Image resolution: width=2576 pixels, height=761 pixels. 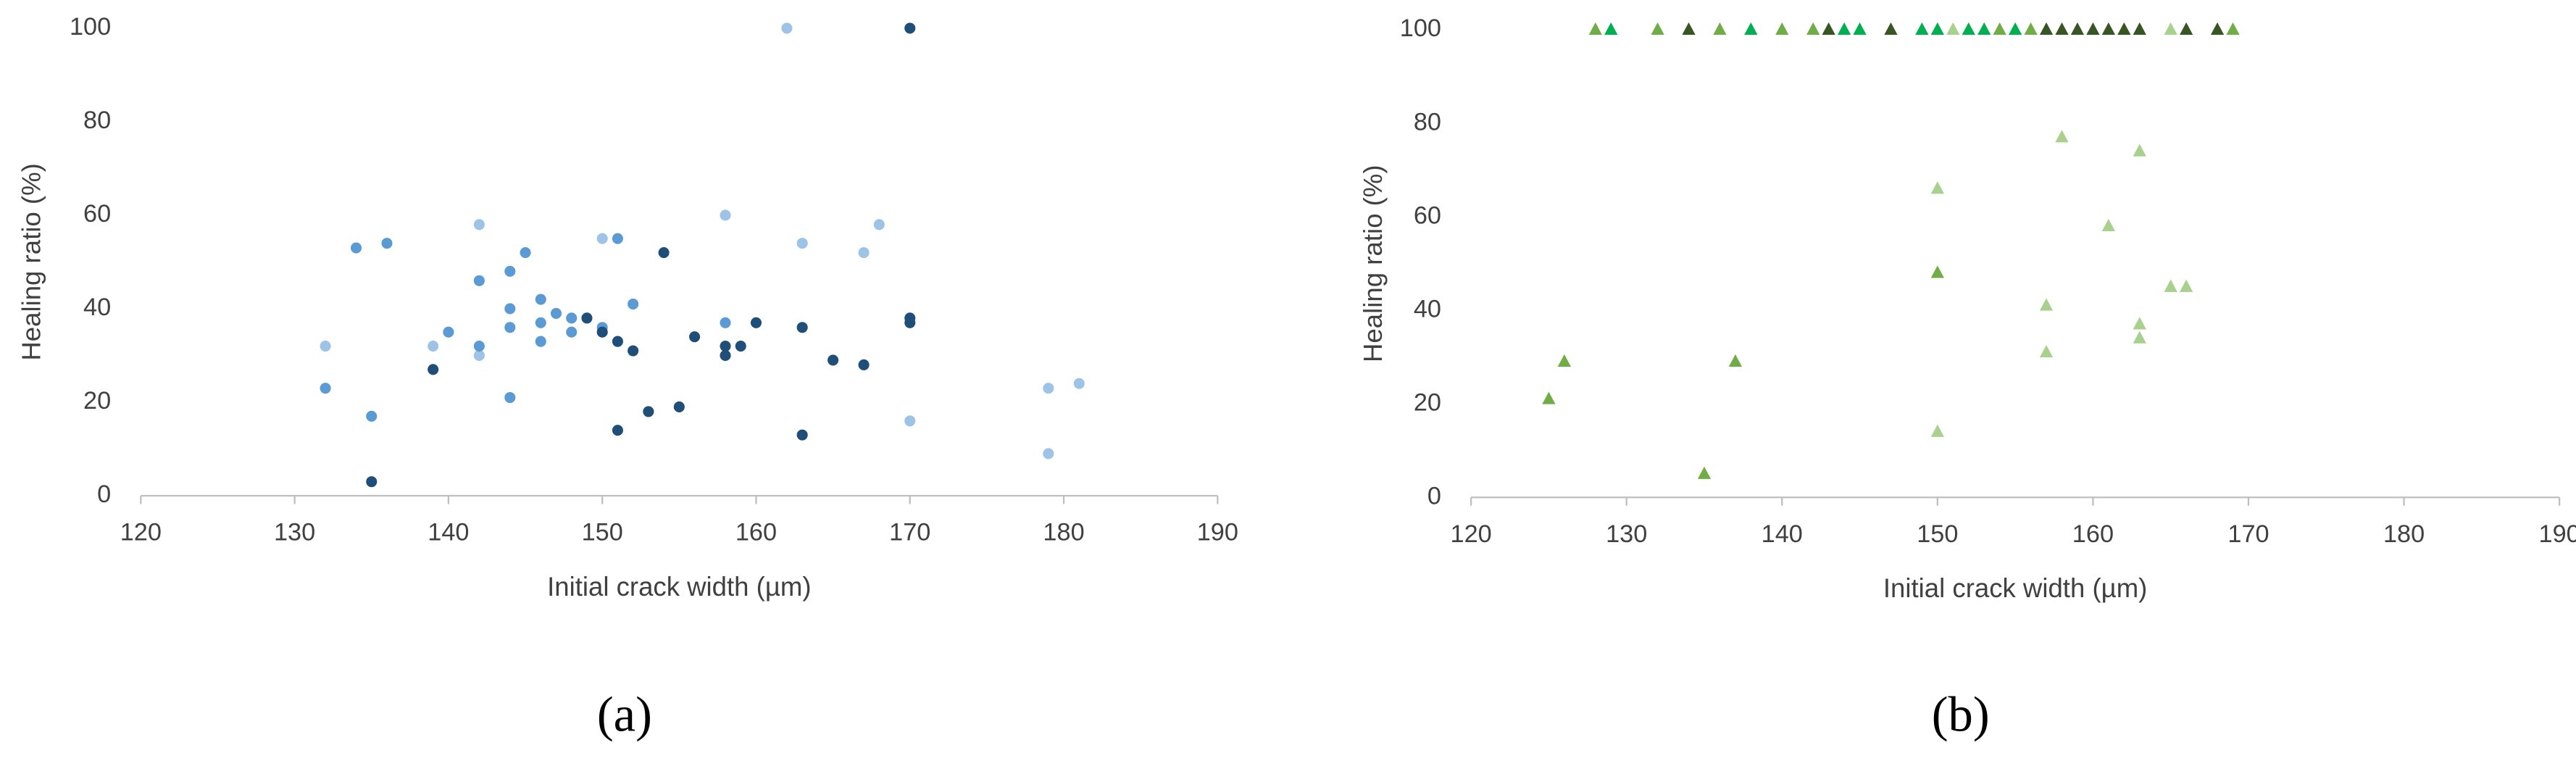 I want to click on x-tick-label: 190, so click(x=1217, y=532).